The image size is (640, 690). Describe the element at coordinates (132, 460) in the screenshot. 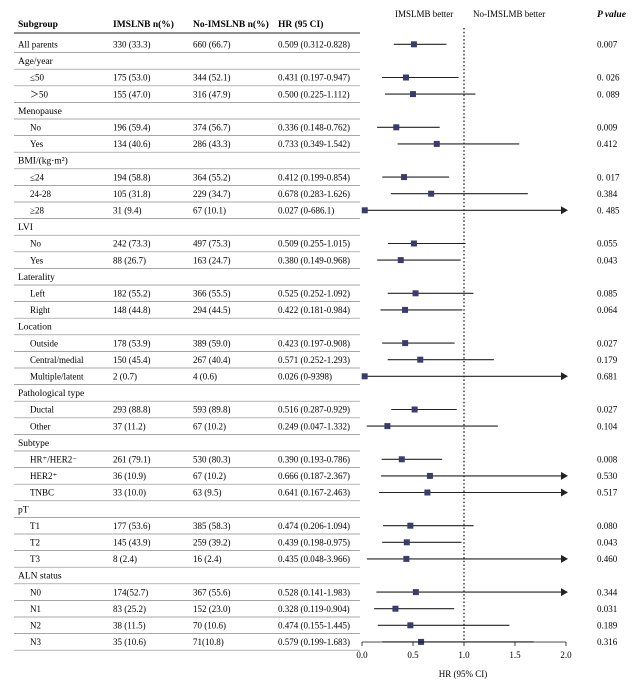

I see `cell-imslnb: 261 (79.1)` at that location.